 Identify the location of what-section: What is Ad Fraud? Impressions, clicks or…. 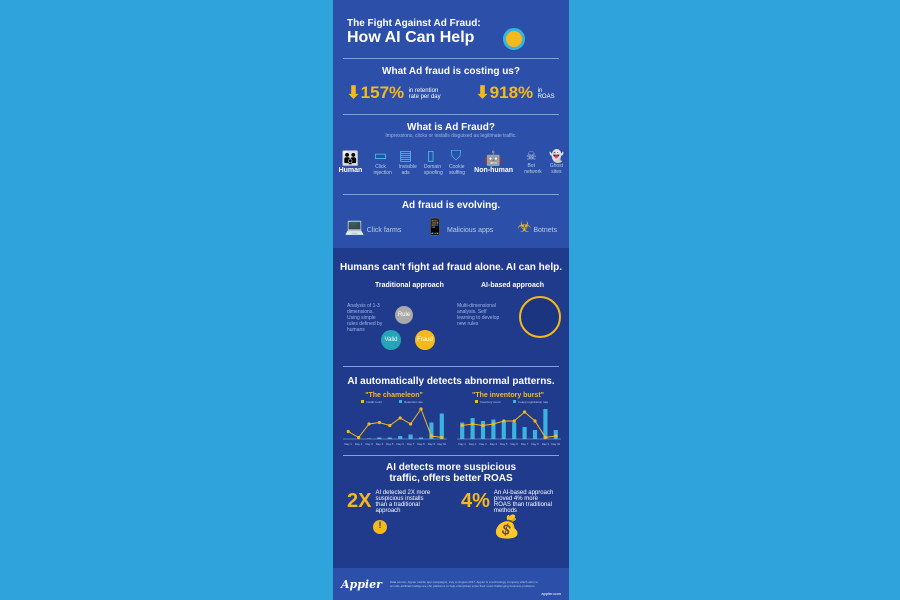
(451, 149).